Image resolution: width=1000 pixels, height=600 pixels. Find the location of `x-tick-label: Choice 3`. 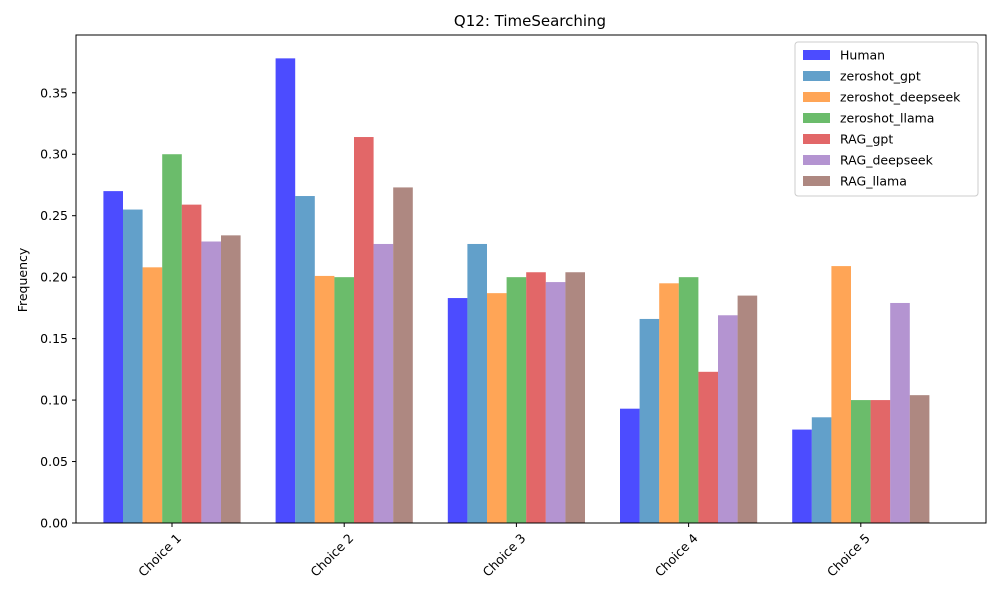

x-tick-label: Choice 3 is located at coordinates (504, 555).